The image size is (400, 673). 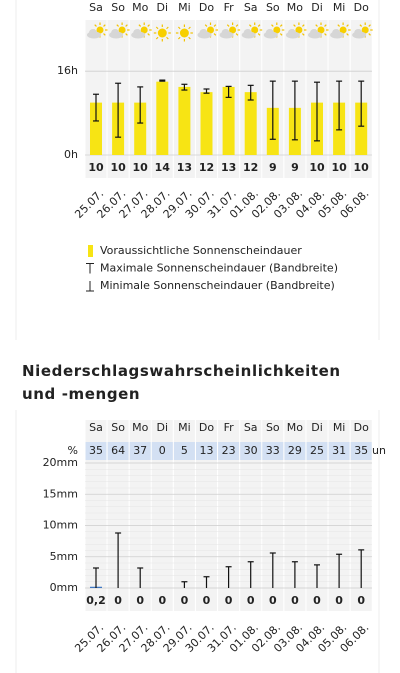 I want to click on legend-label: Voraussichtliche Sonnenscheindauer, so click(x=201, y=250).